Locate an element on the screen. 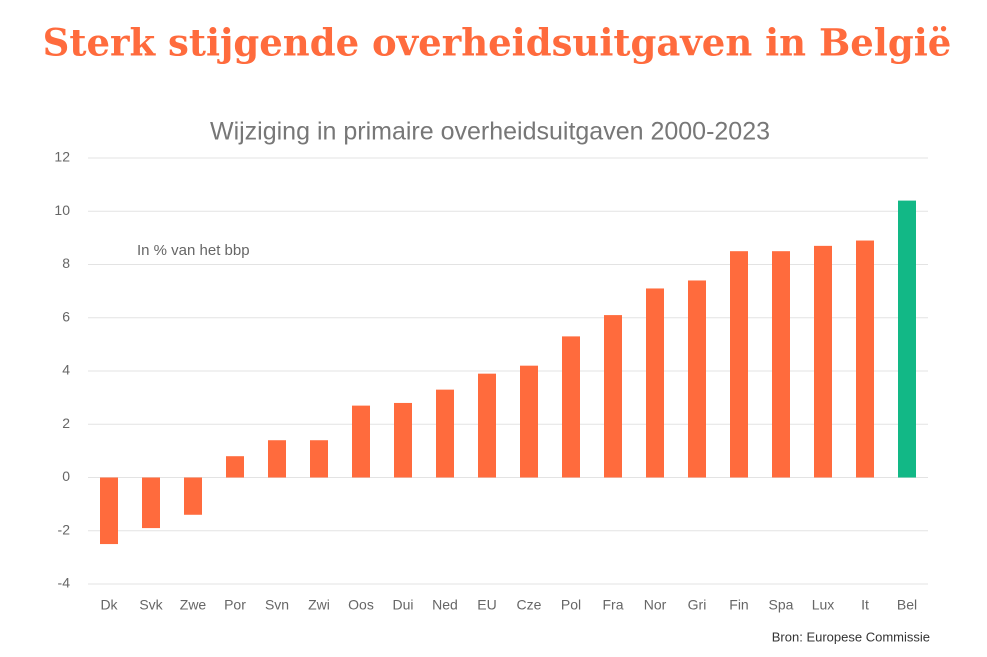  x-tick-label: Lux is located at coordinates (823, 605).